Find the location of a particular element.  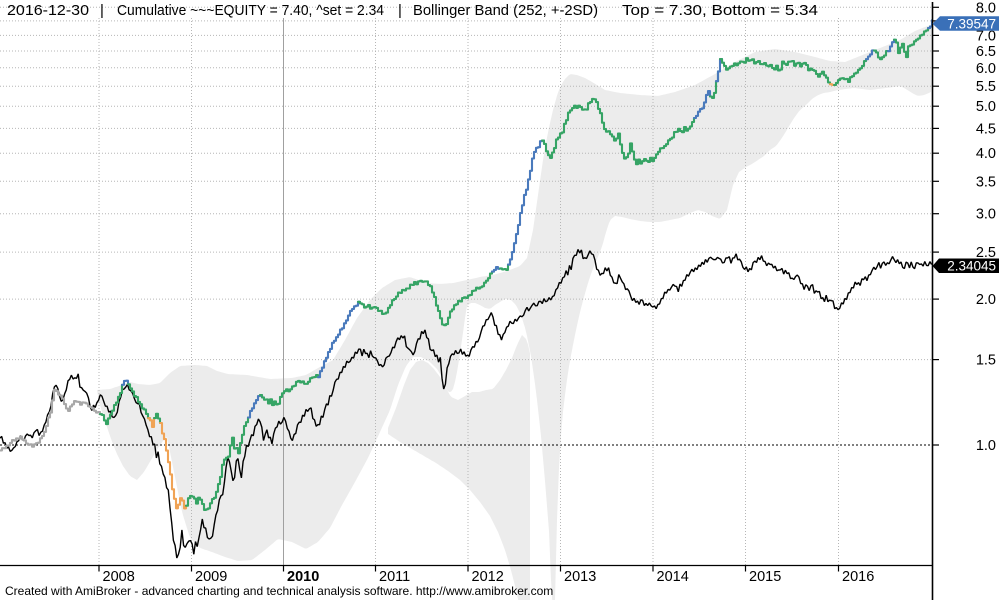

svg-text: 1.0 is located at coordinates (986, 446).